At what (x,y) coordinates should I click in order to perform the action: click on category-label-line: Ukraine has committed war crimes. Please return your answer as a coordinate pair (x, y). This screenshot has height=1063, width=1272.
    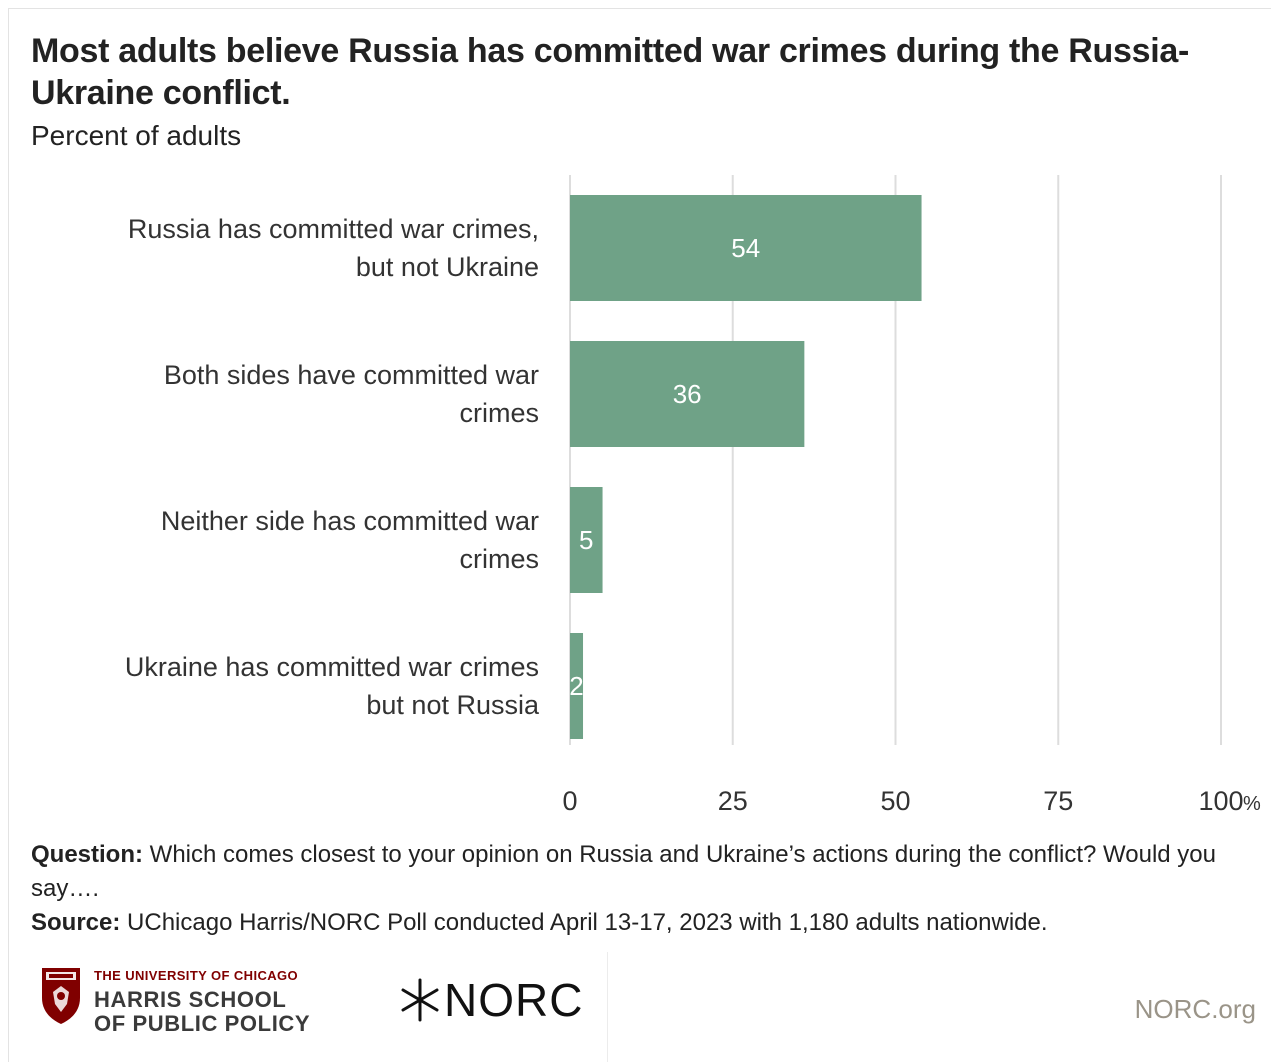
    Looking at the image, I should click on (331, 667).